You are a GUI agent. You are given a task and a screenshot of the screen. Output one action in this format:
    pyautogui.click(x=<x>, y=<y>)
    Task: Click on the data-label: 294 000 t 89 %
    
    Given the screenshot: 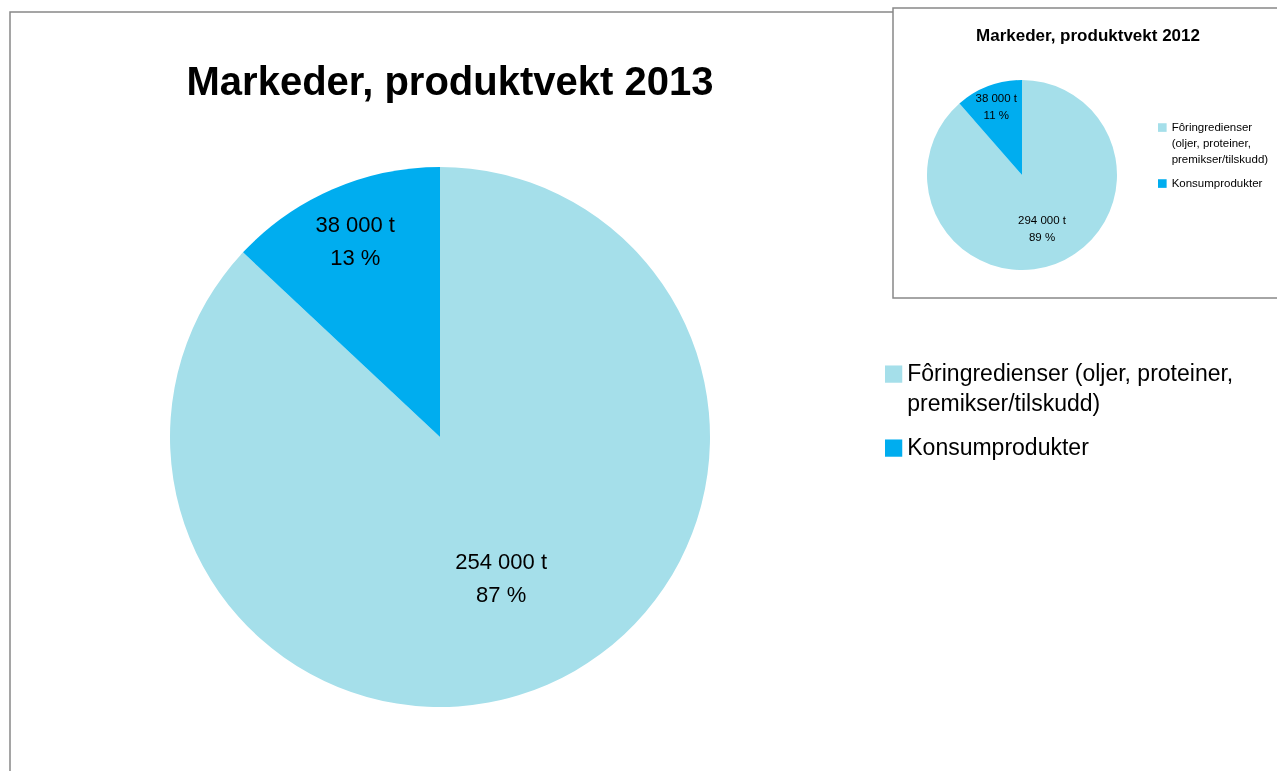 What is the action you would take?
    pyautogui.click(x=1042, y=228)
    